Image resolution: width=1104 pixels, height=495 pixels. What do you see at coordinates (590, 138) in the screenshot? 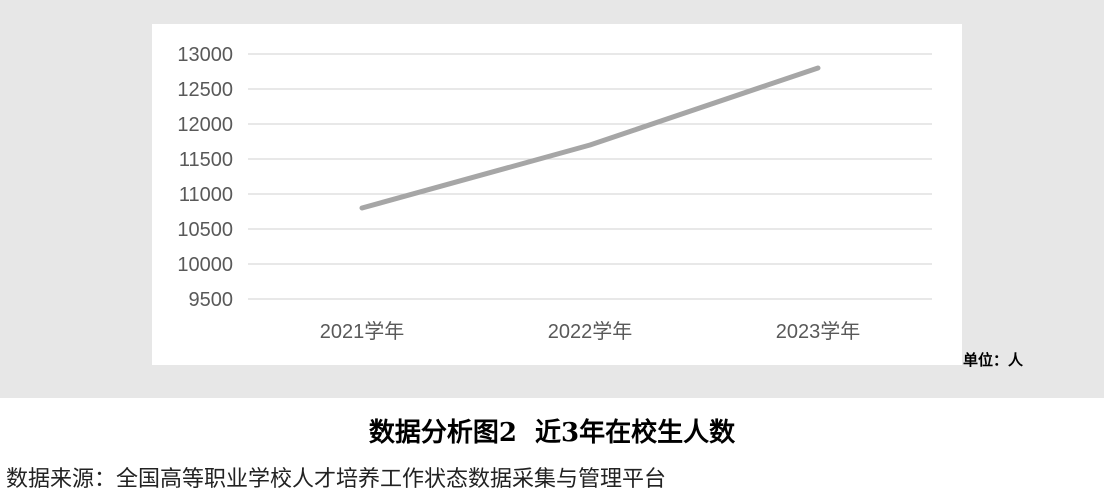
I see `series-line` at bounding box center [590, 138].